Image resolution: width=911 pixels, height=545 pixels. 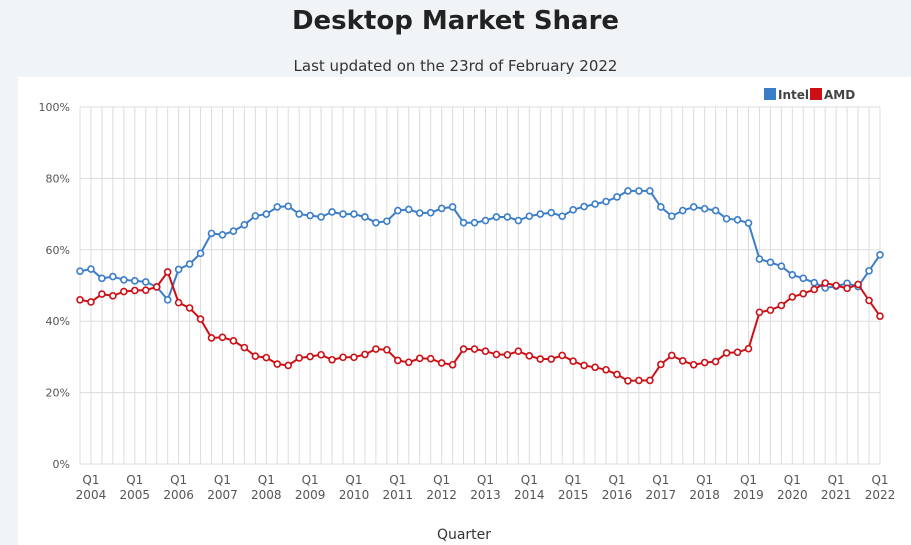 What do you see at coordinates (770, 94) in the screenshot?
I see `legend-swatch-intel` at bounding box center [770, 94].